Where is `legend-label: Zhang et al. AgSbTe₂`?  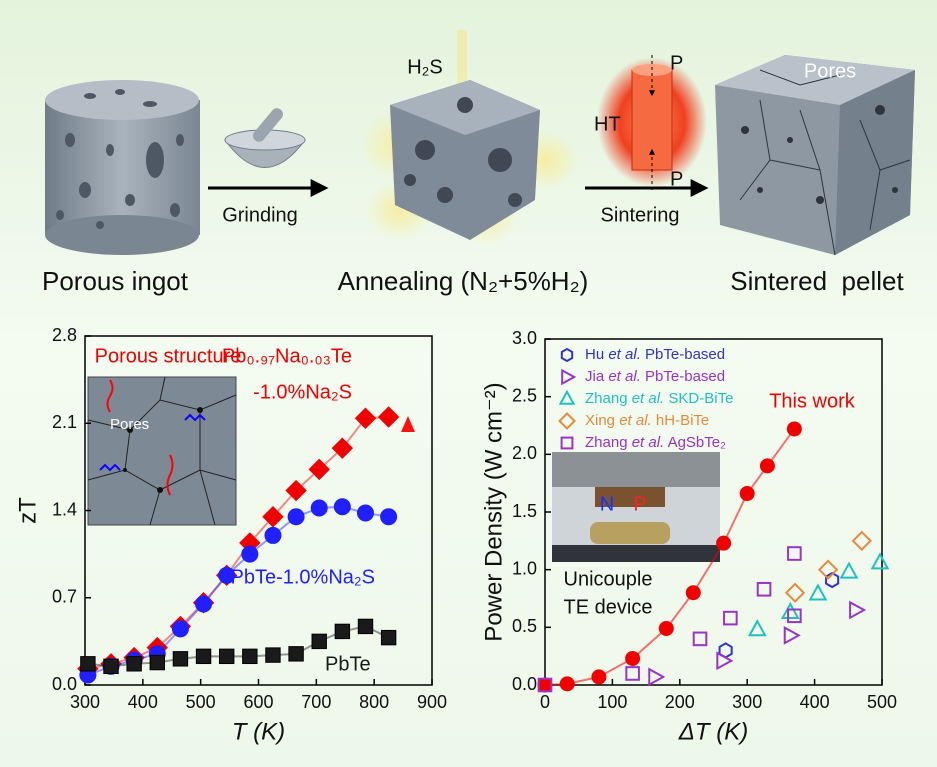 legend-label: Zhang et al. AgSbTe₂ is located at coordinates (655, 442).